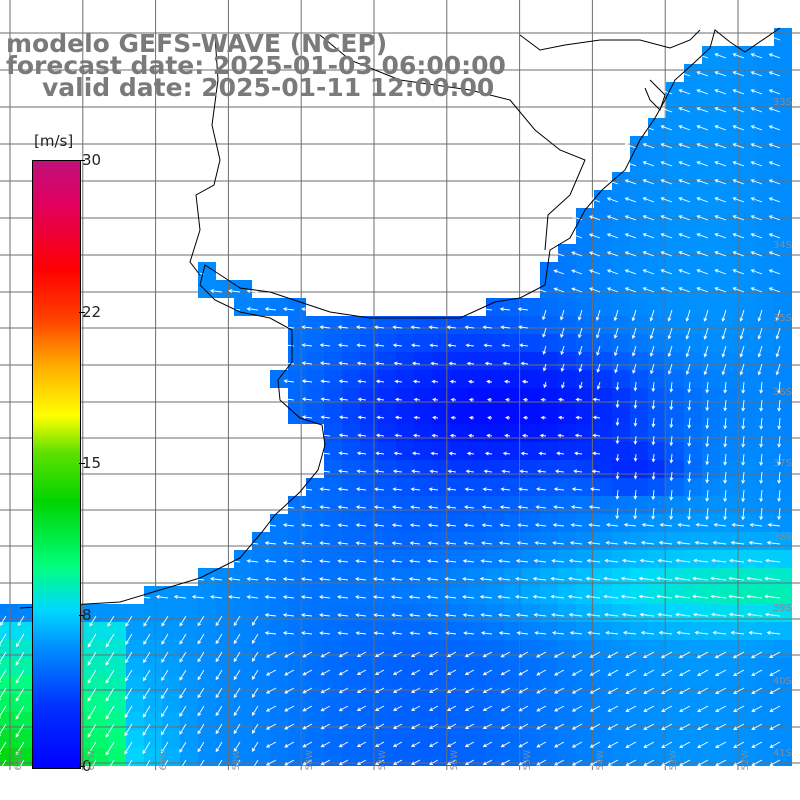  I want to click on lat-label: 34S, so click(782, 245).